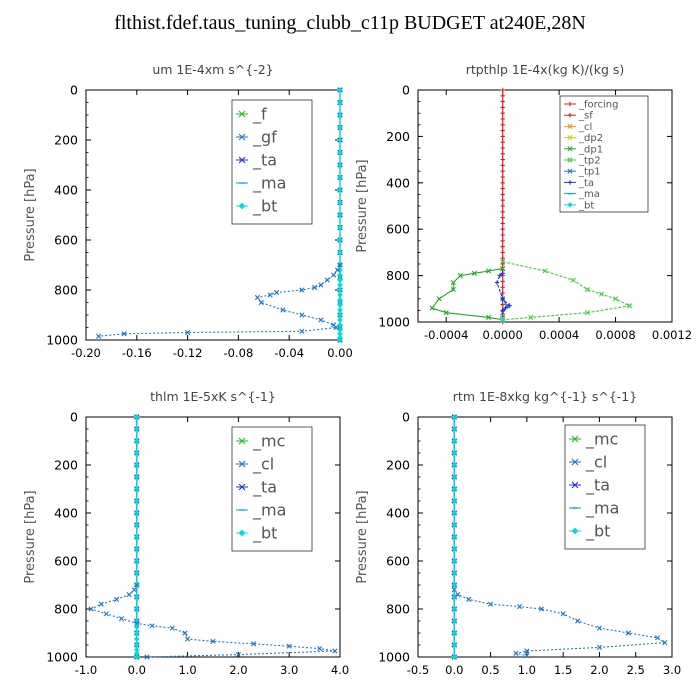  Describe the element at coordinates (585, 127) in the screenshot. I see `legend-label: _cl` at that location.